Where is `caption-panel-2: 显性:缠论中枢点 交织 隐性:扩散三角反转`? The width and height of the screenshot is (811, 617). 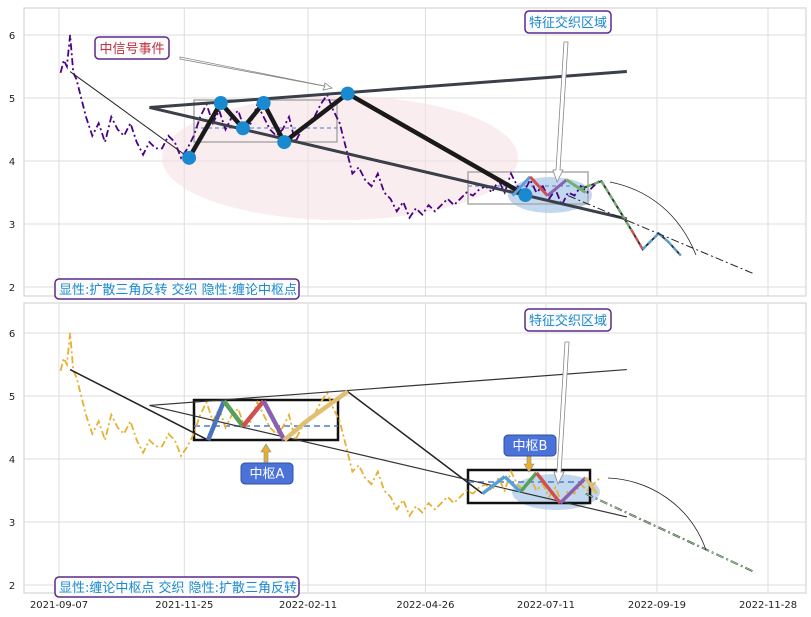
caption-panel-2: 显性:缠论中枢点 交织 隐性:扩散三角反转 is located at coordinates (177, 587).